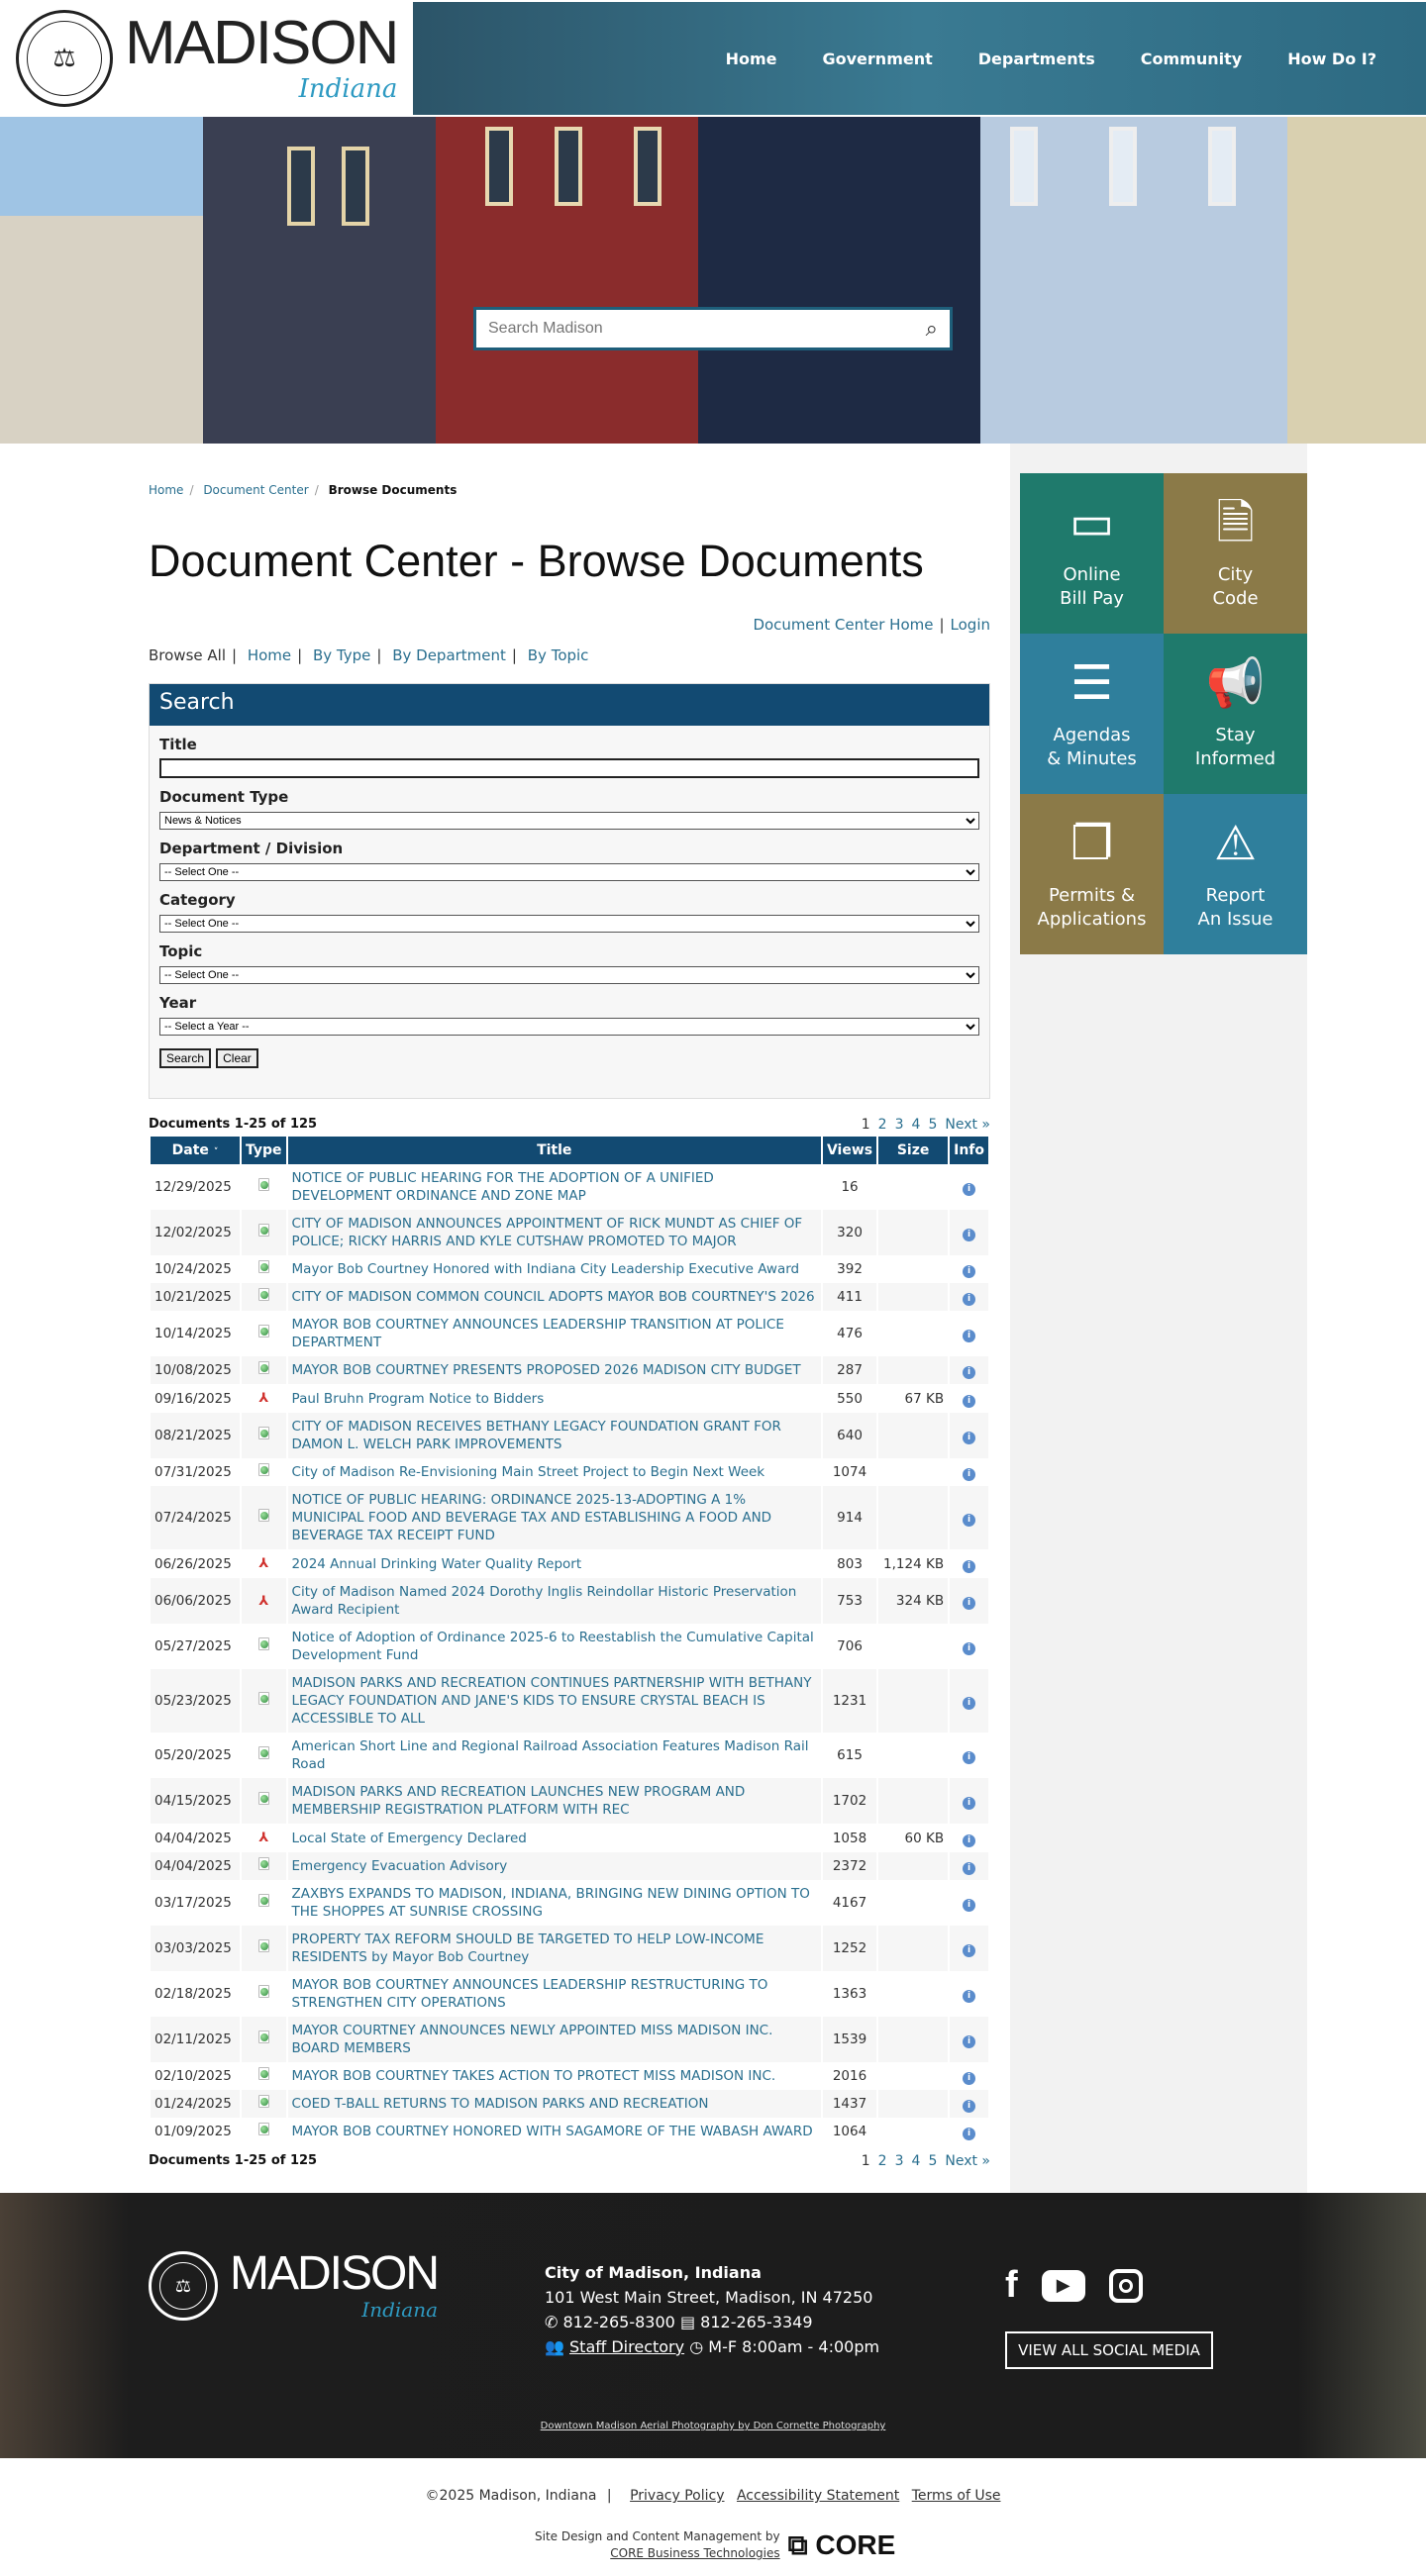  I want to click on breadcrumb-home: Home, so click(166, 490).